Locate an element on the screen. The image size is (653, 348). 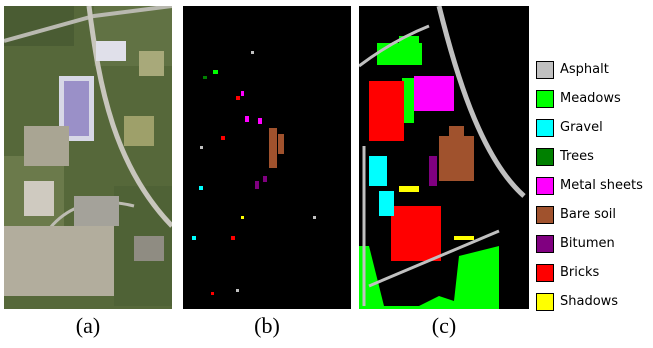
legend-item-bitumen: Bitumen is located at coordinates (593, 243).